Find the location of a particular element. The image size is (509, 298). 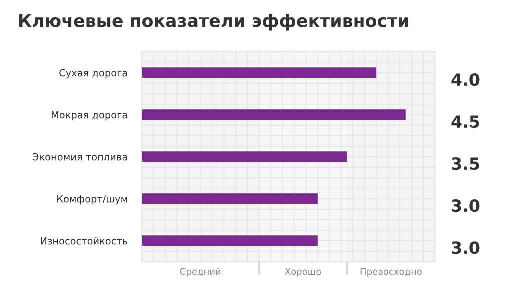

data-label: 4.0 is located at coordinates (466, 79).